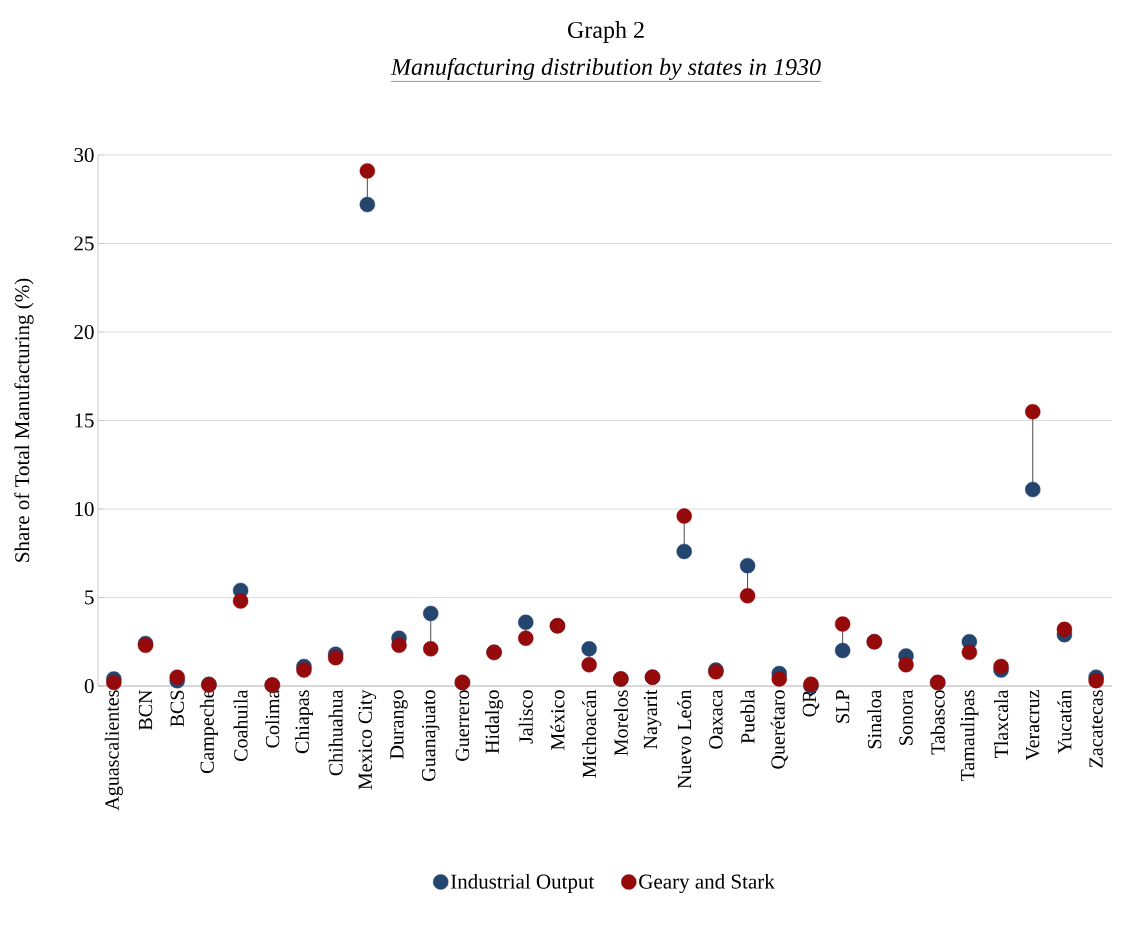  I want to click on x-tick-label: Nuevo León, so click(684, 739).